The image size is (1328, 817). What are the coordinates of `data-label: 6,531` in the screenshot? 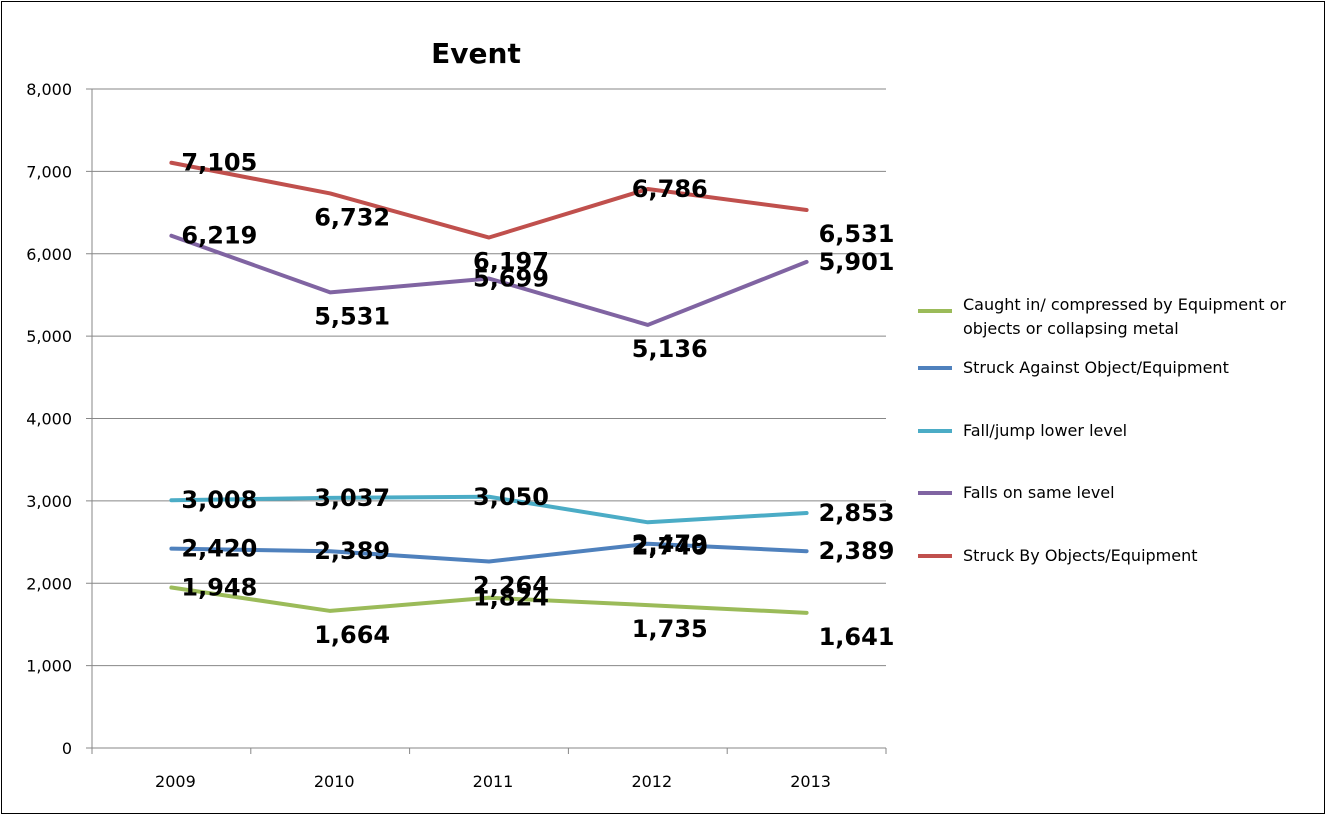 It's located at (857, 234).